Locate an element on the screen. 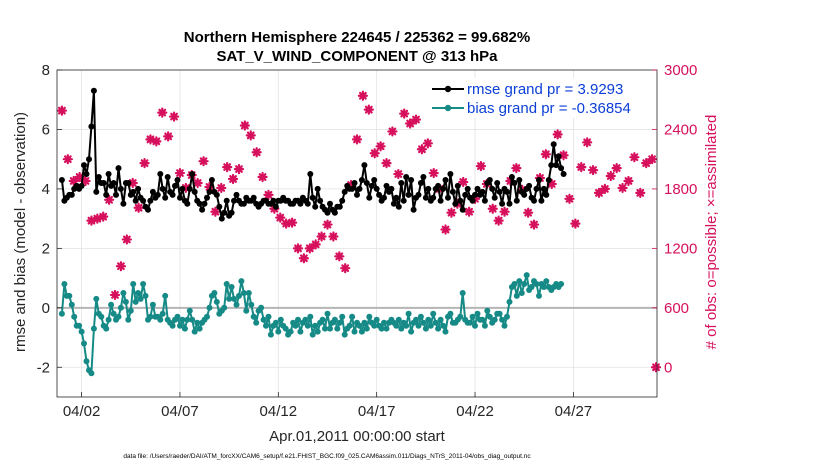 This screenshot has width=830, height=470. x-axis-label: Apr.01,2011 00:00:00 start is located at coordinates (357, 436).